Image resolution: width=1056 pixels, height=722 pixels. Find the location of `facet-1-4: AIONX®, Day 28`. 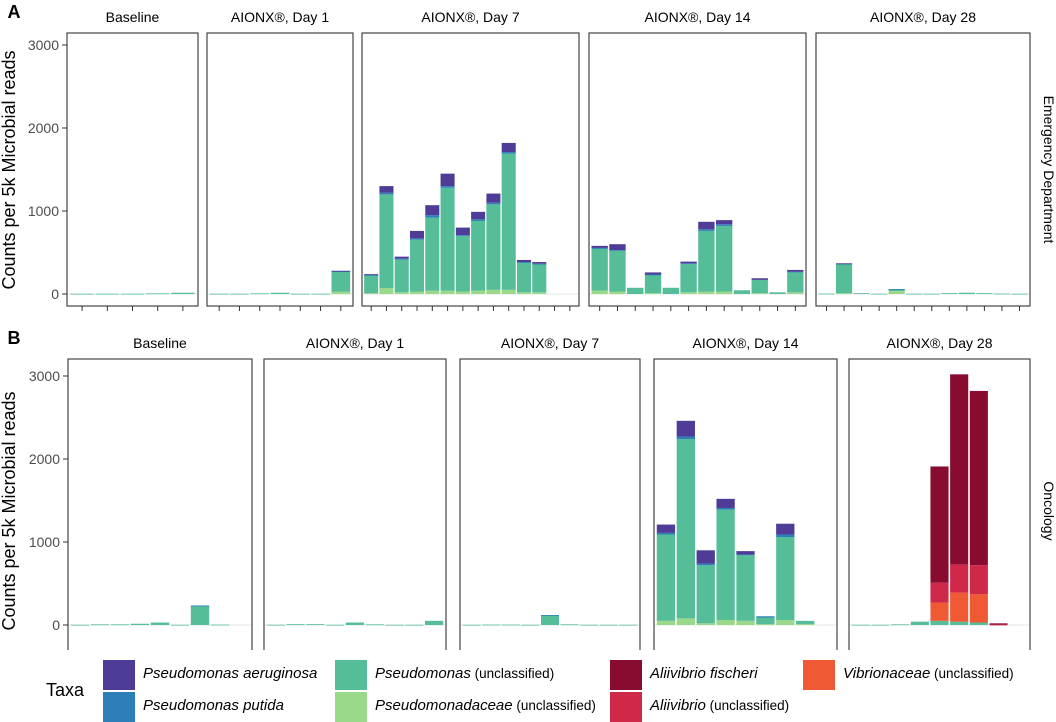

facet-1-4: AIONX®, Day 28 is located at coordinates (939, 492).